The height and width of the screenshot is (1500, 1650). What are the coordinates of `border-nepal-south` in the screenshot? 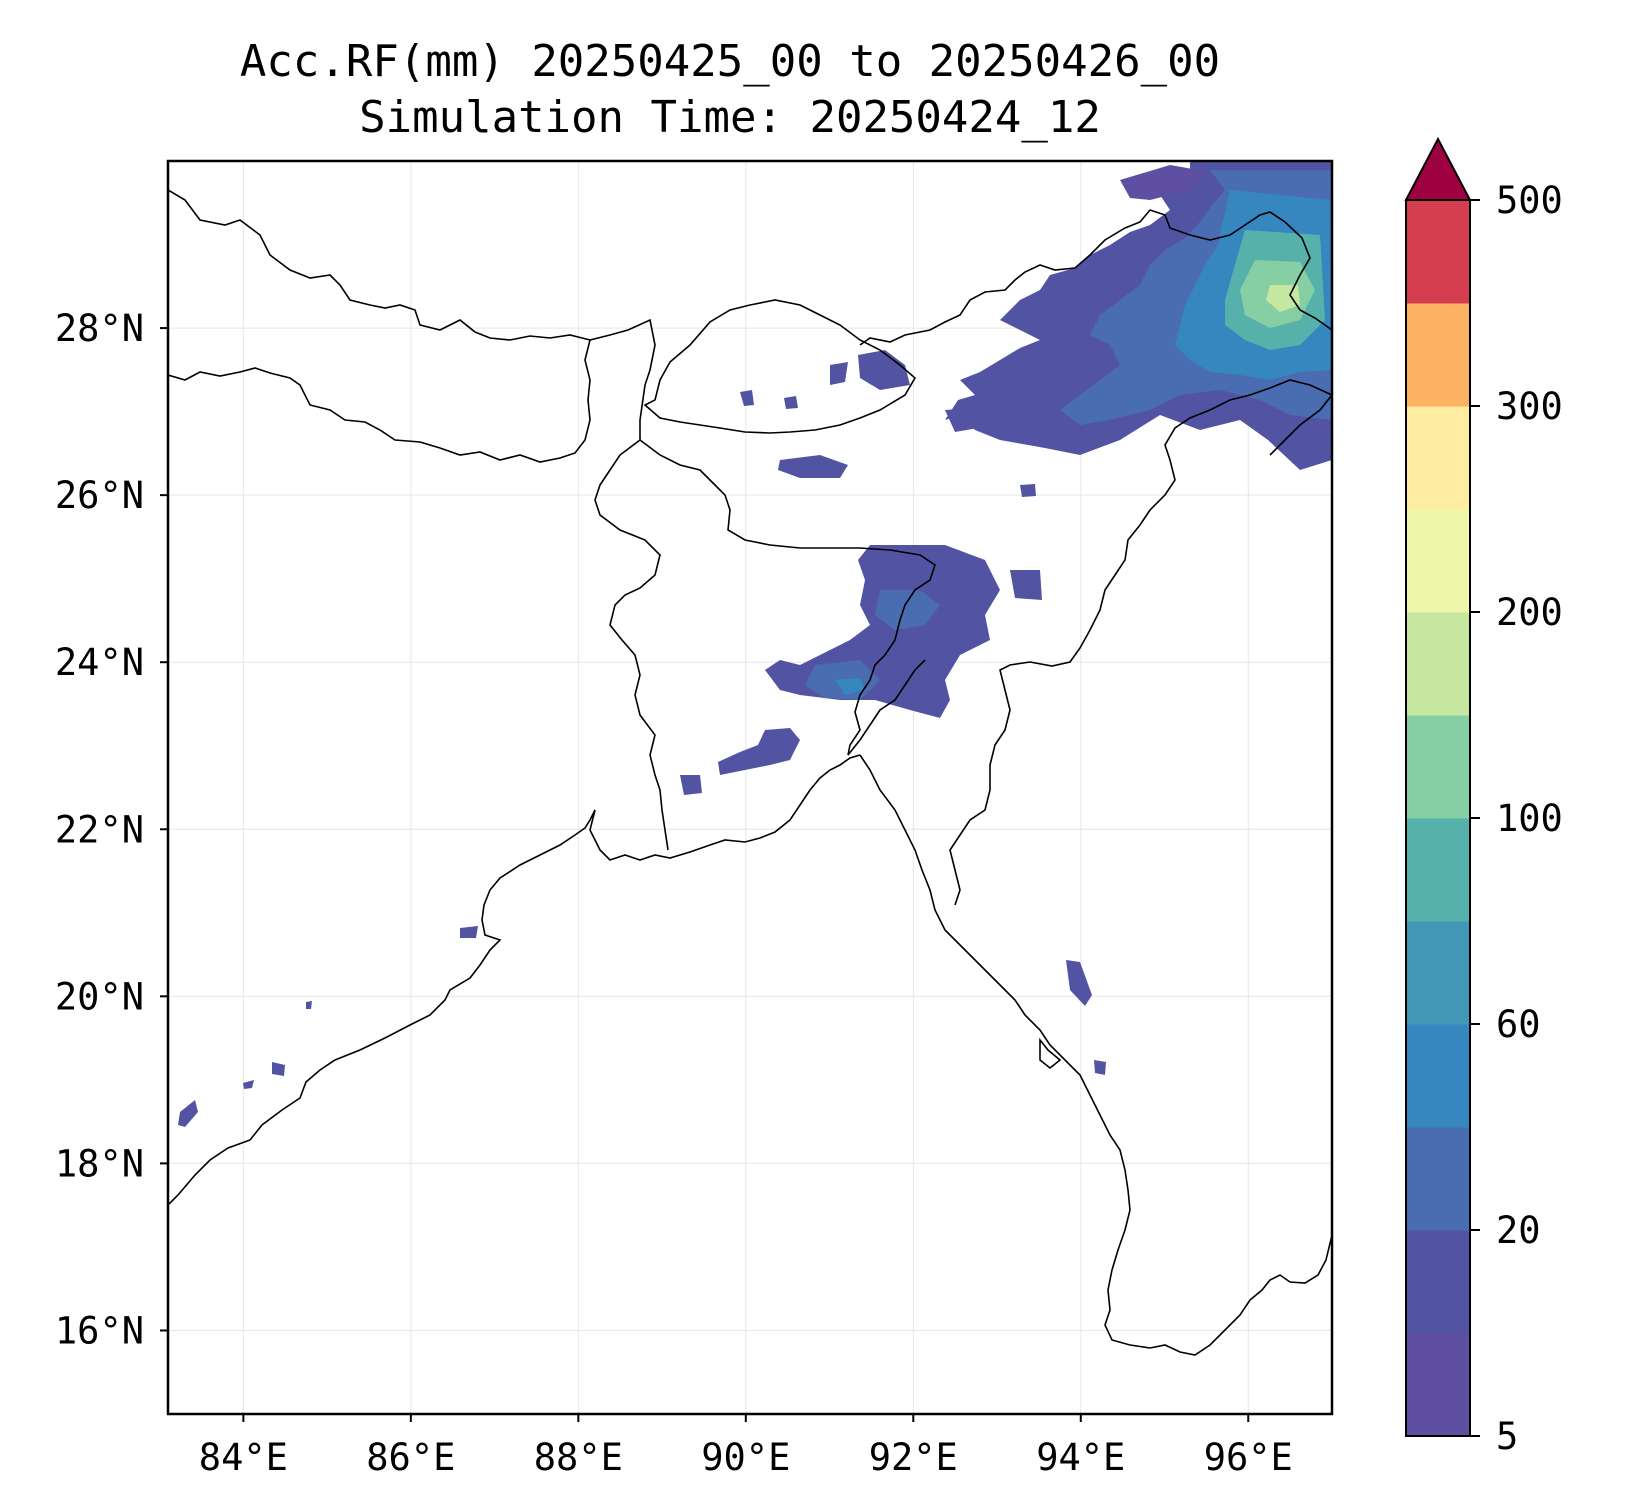 It's located at (379, 401).